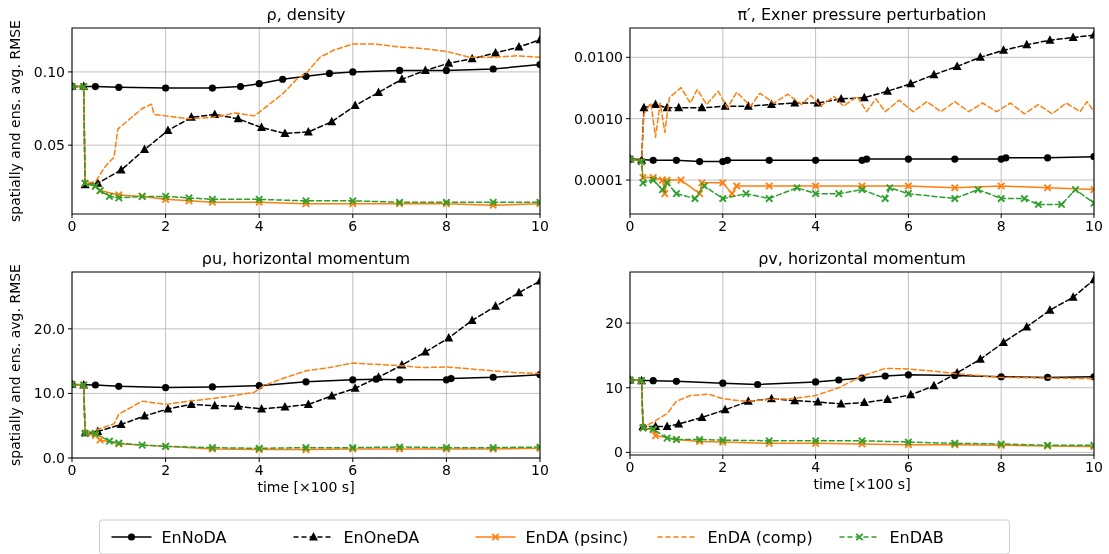 Image resolution: width=1109 pixels, height=554 pixels. Describe the element at coordinates (598, 179) in the screenshot. I see `y-tick-label: 0.0001` at that location.